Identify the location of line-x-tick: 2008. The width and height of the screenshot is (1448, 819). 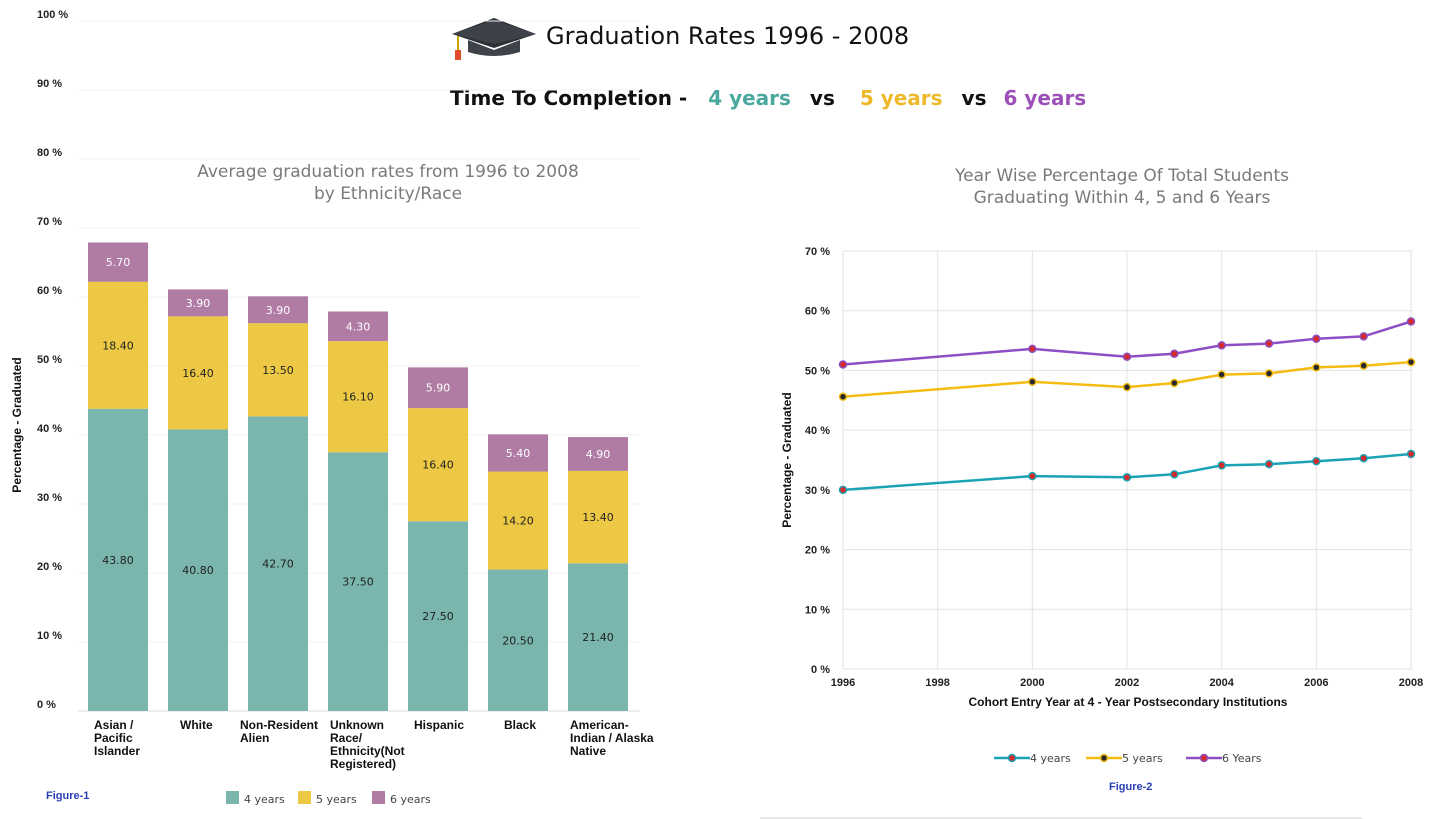
(1411, 683).